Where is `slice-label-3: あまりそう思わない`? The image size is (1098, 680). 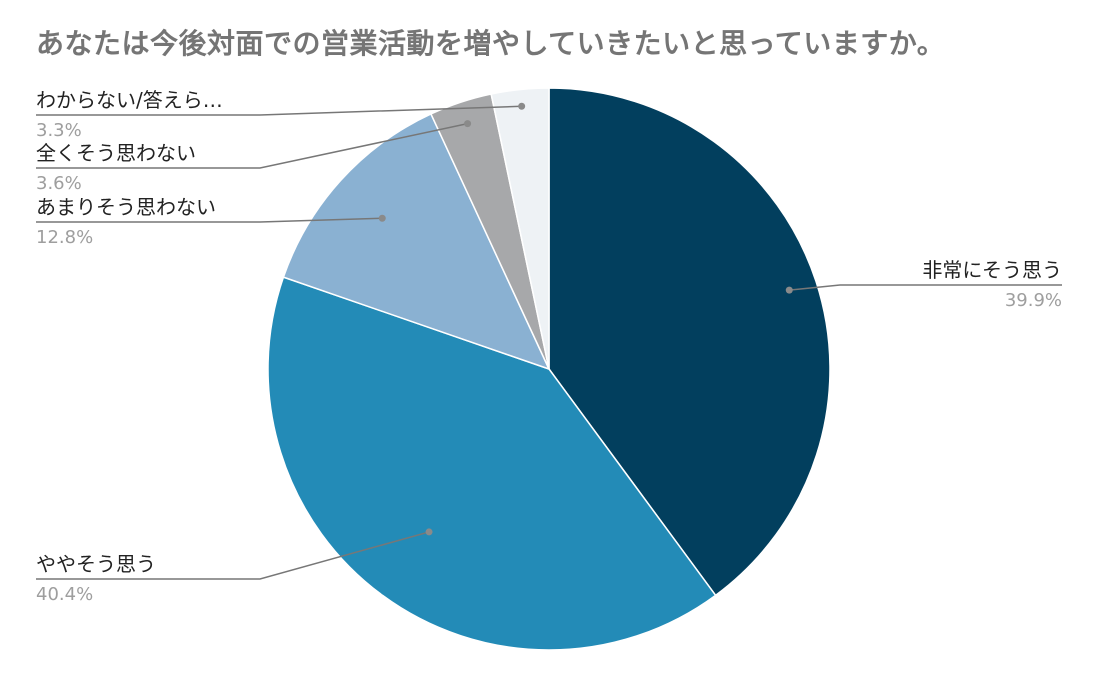 slice-label-3: あまりそう思わない is located at coordinates (126, 207).